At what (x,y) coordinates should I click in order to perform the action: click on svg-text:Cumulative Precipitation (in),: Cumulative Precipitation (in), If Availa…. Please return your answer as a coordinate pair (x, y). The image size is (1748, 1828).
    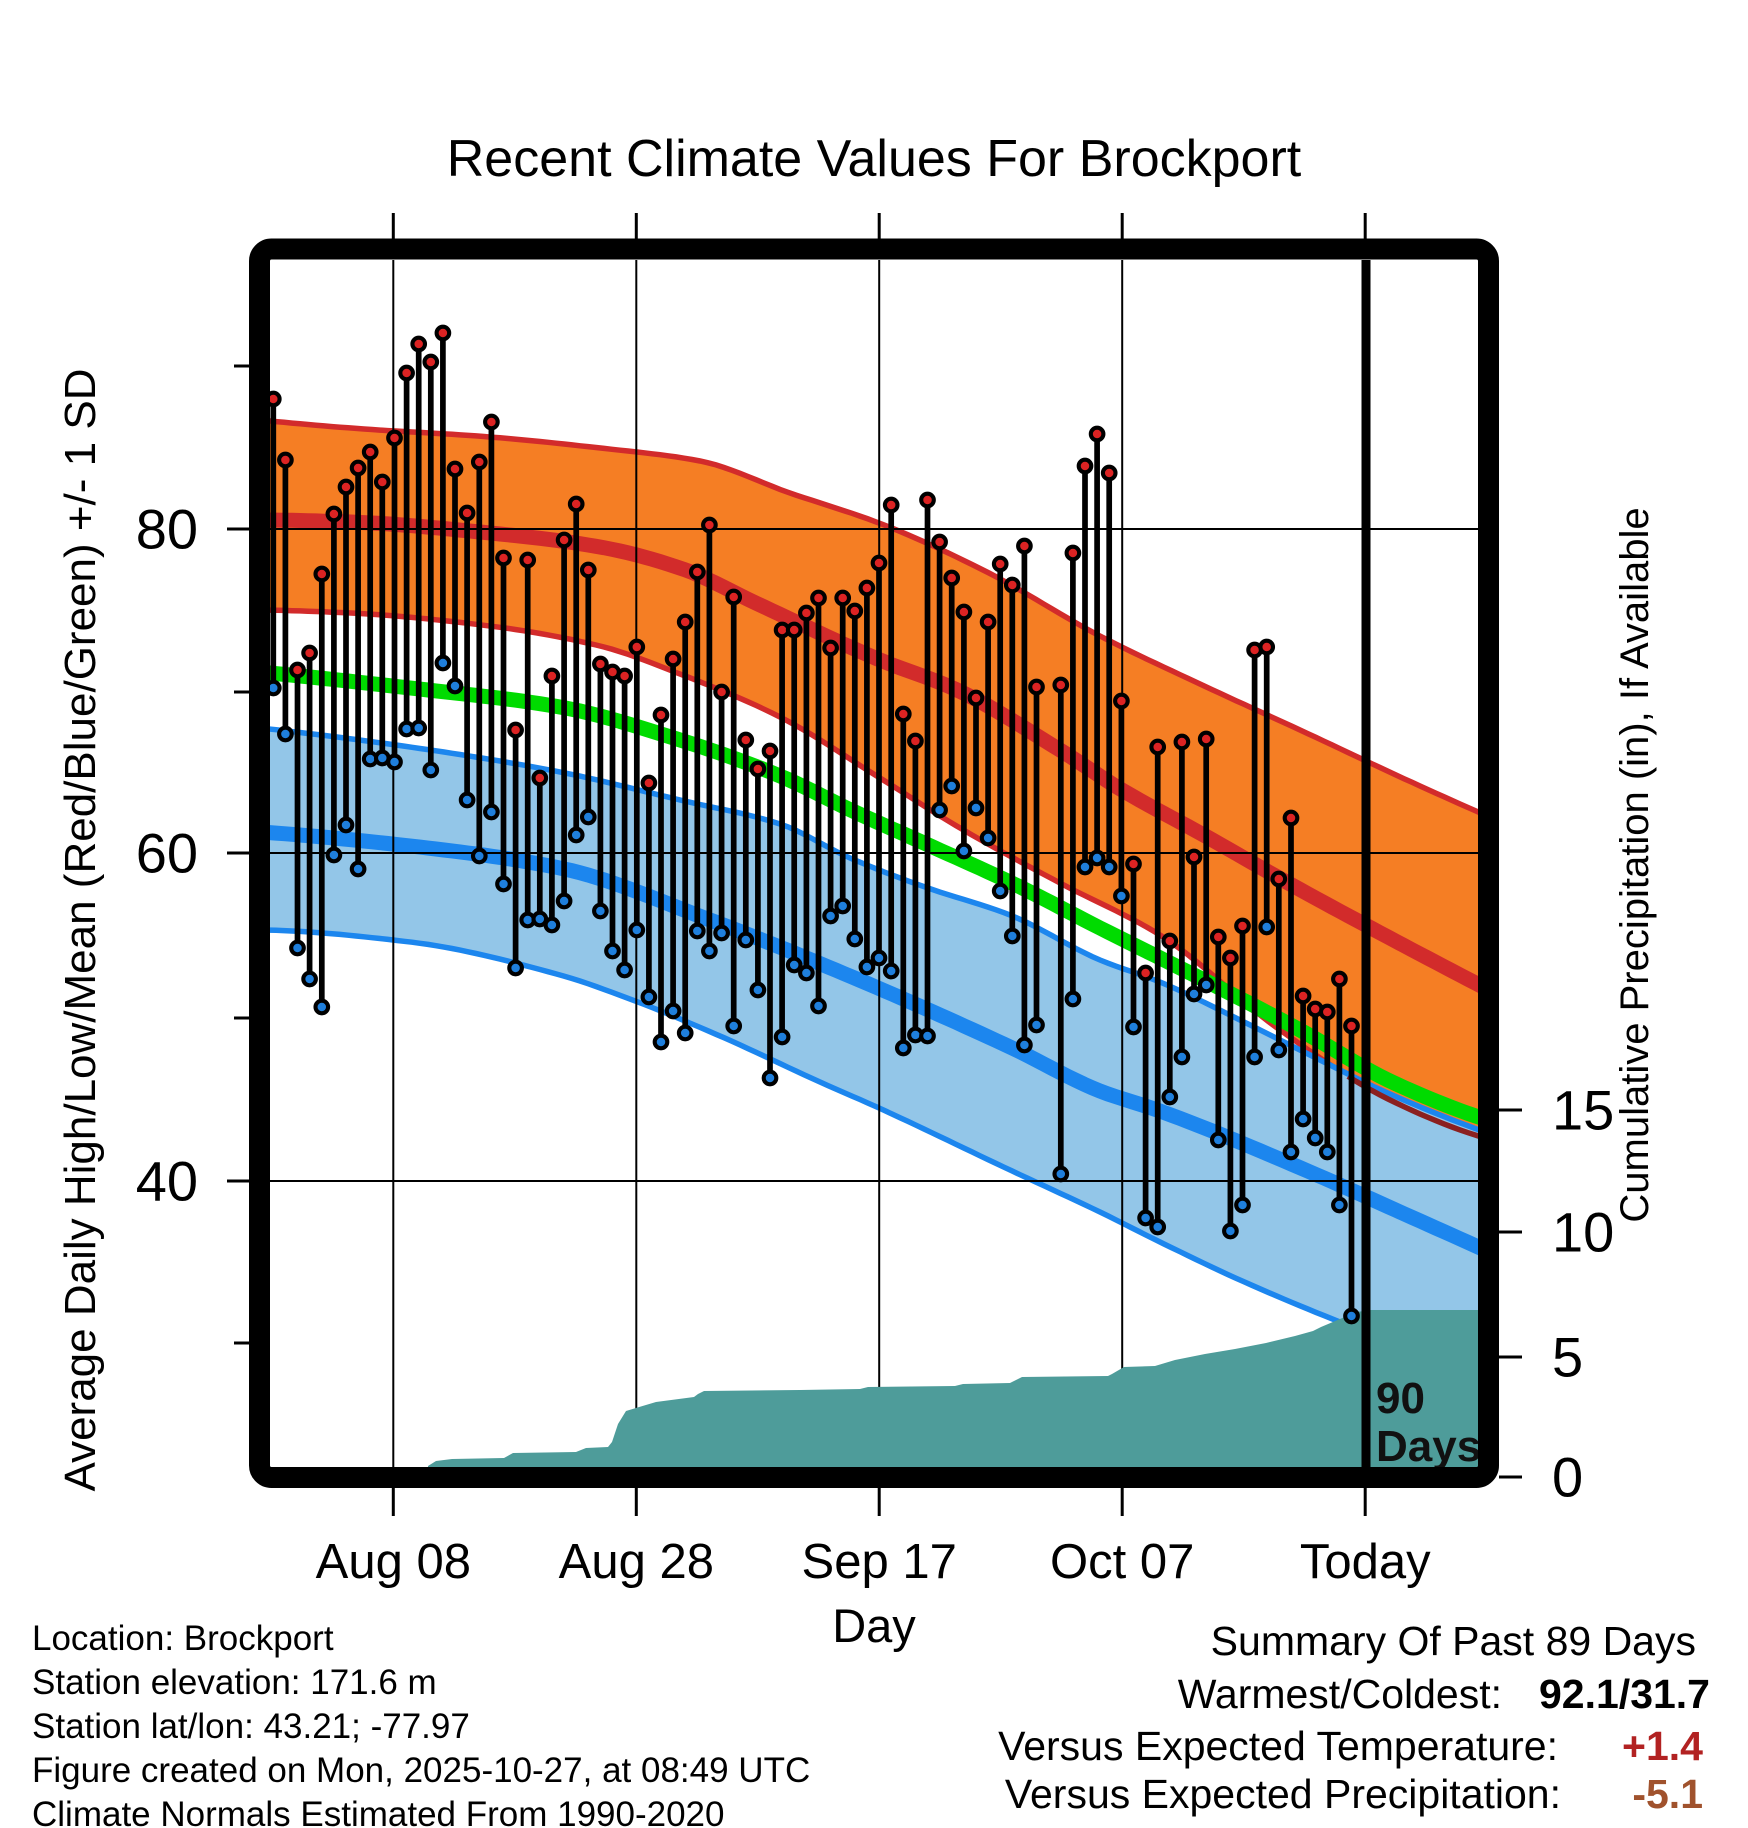
    Looking at the image, I should click on (1635, 864).